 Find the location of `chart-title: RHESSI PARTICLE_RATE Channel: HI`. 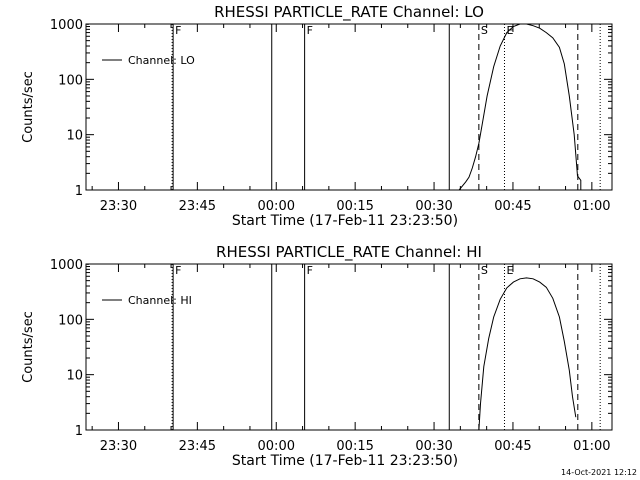

chart-title: RHESSI PARTICLE_RATE Channel: HI is located at coordinates (349, 252).